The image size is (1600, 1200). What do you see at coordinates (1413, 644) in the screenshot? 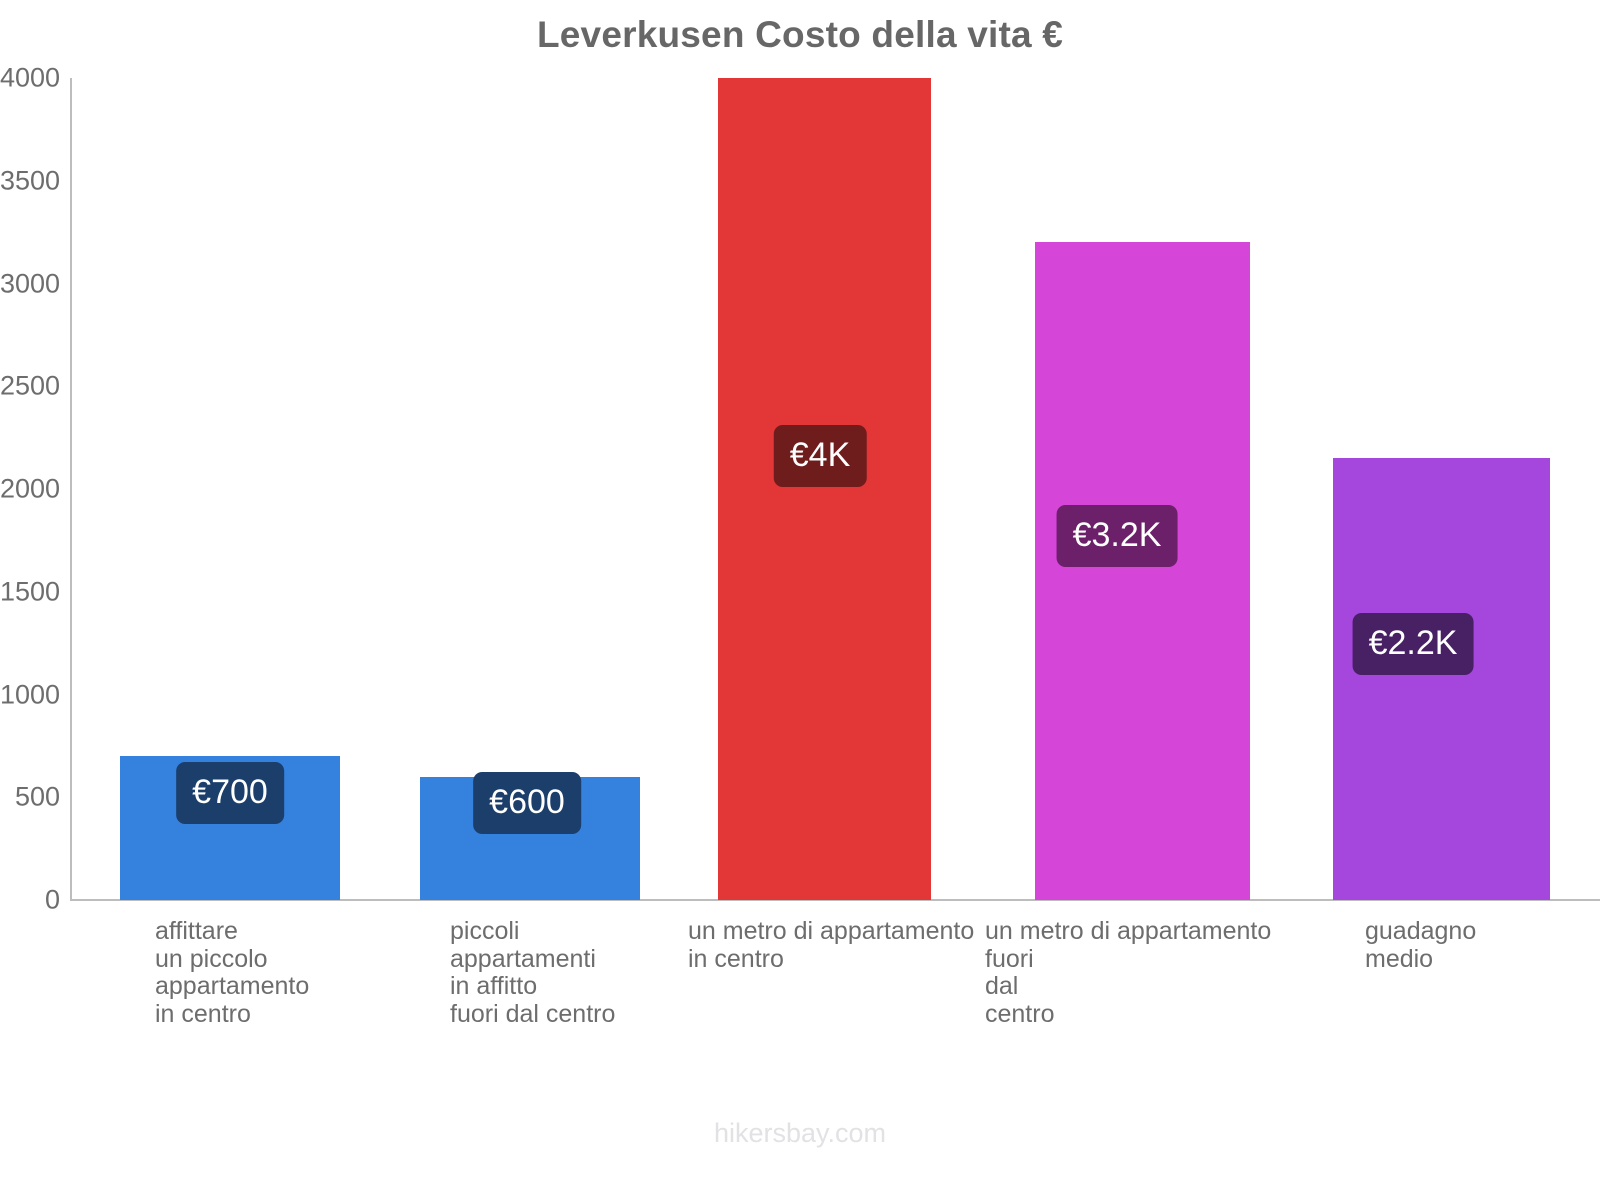
I see `value-label-guadagno-medio: €2.2K` at bounding box center [1413, 644].